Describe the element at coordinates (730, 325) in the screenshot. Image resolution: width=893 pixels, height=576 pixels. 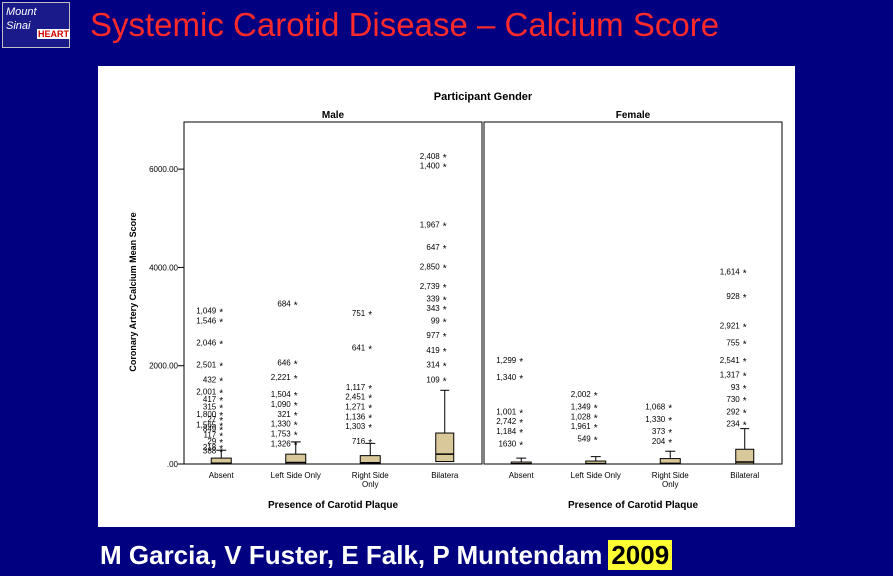
I see `outlier-label: 2,921` at that location.